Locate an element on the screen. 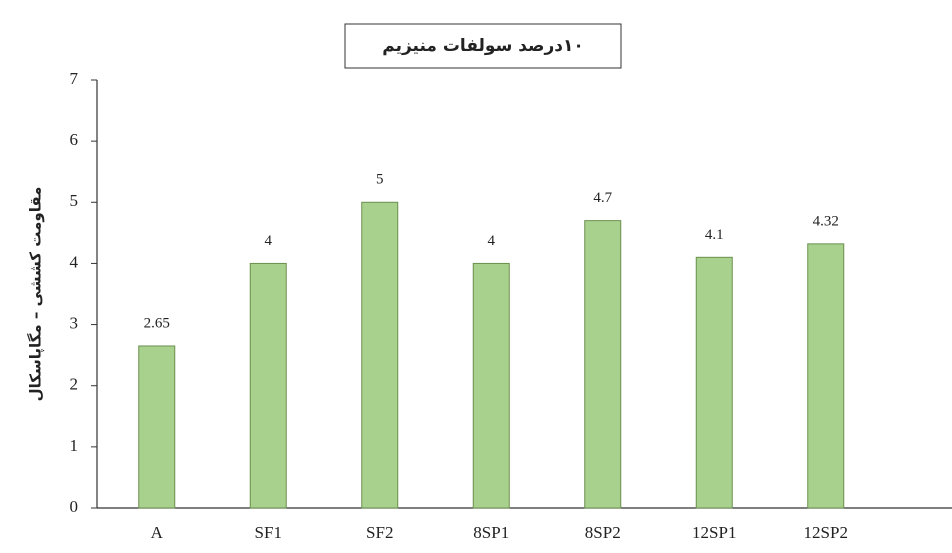 This screenshot has width=952, height=553. y-axis-label: مقاومت کششی – مگاپاسکال is located at coordinates (36, 294).